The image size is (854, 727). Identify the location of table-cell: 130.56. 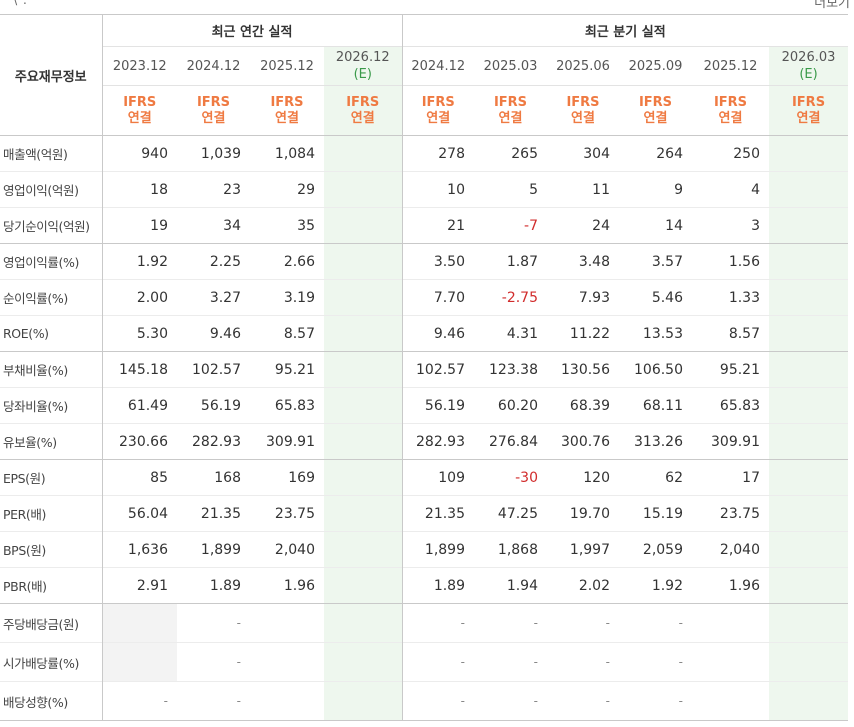
(583, 369).